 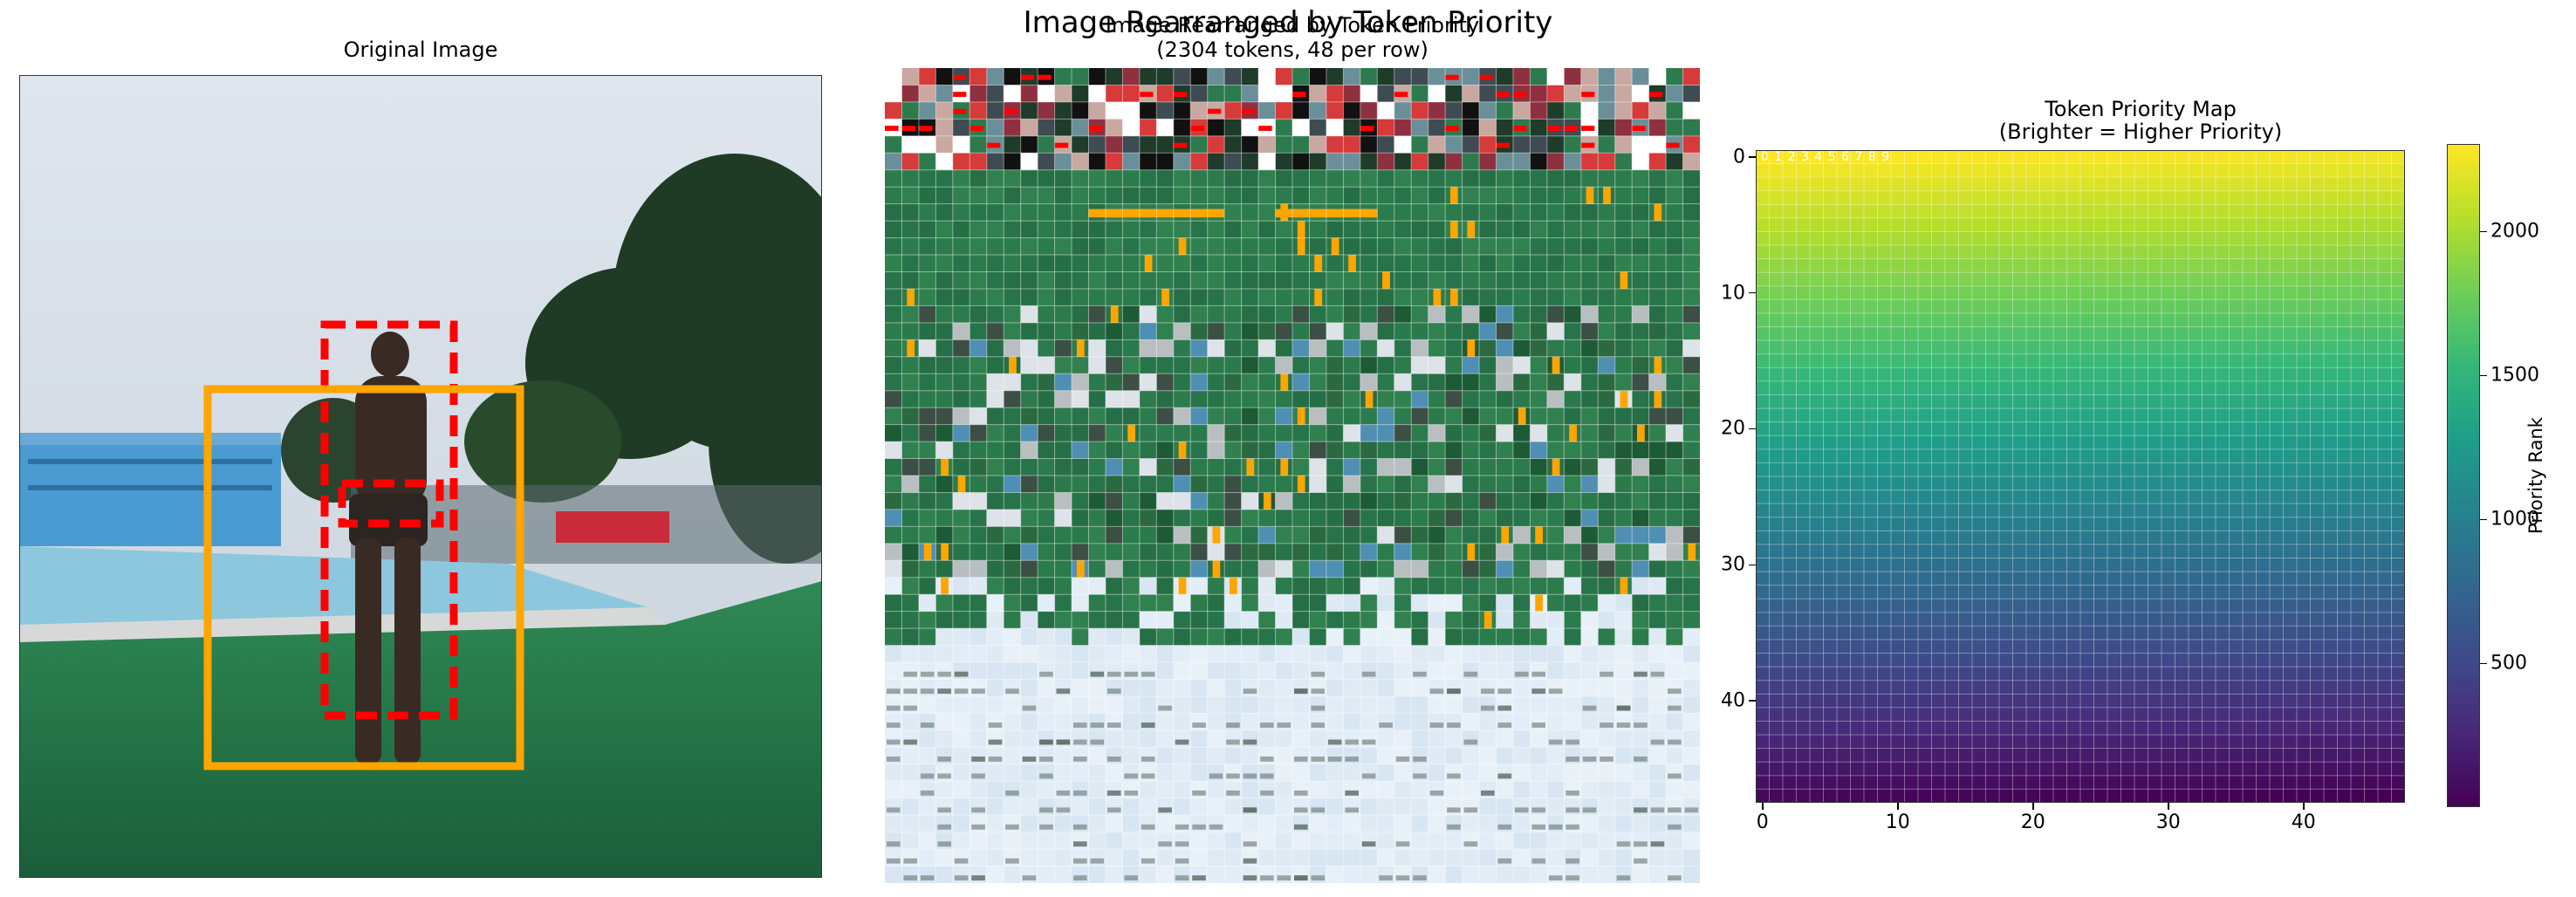 What do you see at coordinates (2515, 375) in the screenshot?
I see `colorbar-tick-label-1500: 1500` at bounding box center [2515, 375].